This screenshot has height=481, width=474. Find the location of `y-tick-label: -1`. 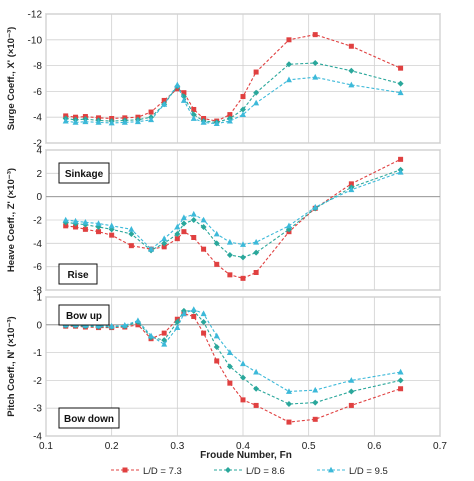

y-tick-label: -1 is located at coordinates (37, 353).